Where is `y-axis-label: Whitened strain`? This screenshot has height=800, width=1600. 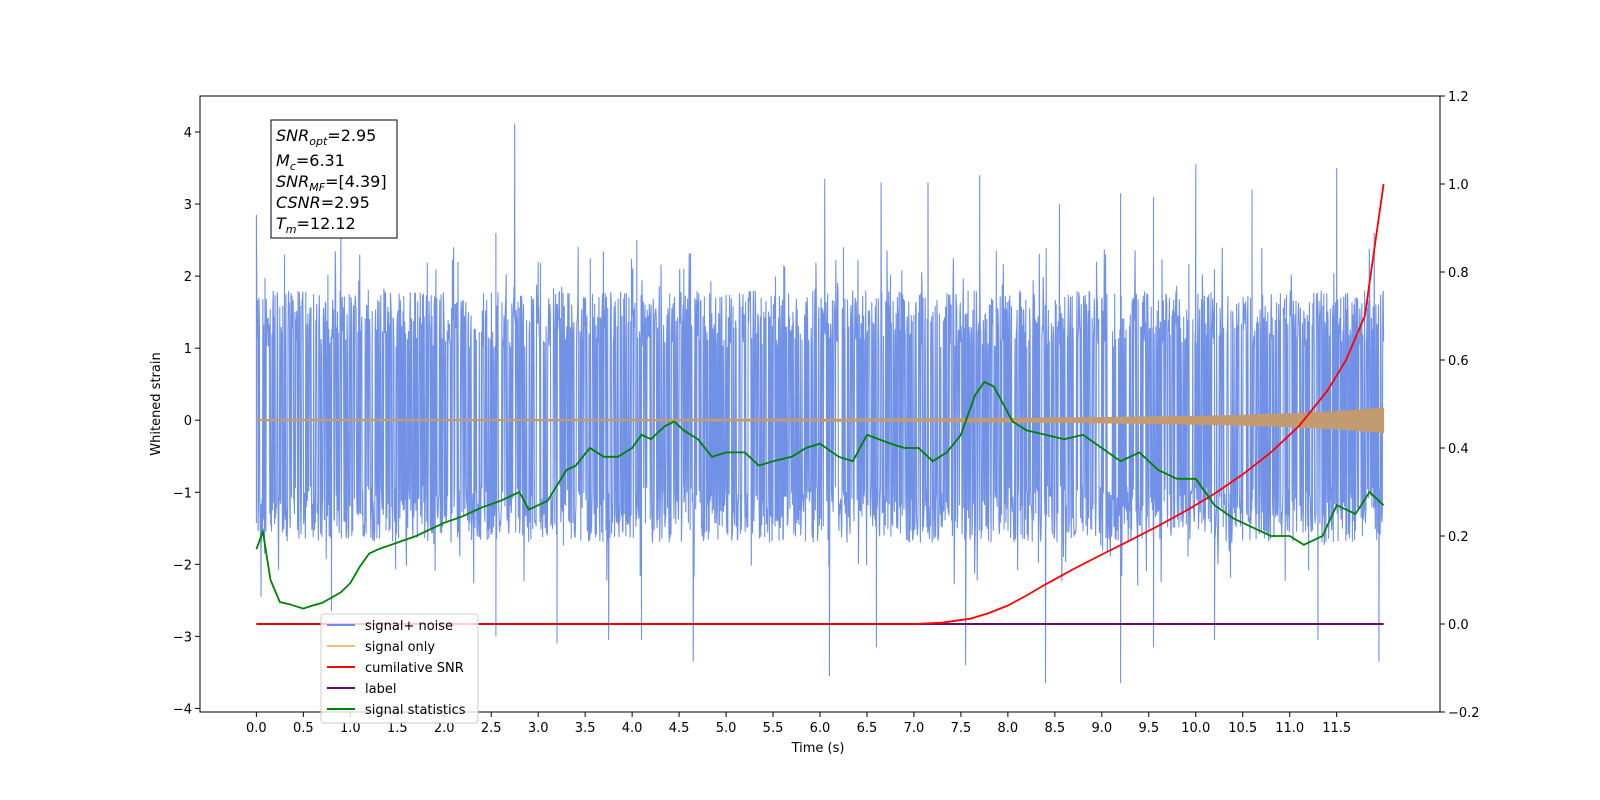 y-axis-label: Whitened strain is located at coordinates (156, 403).